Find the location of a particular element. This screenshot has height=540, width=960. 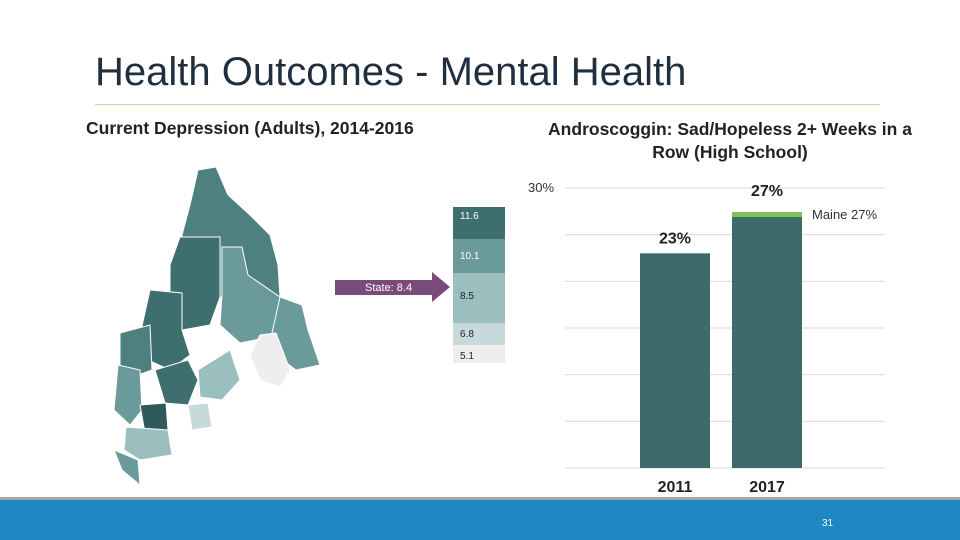

y-tick-30: 30% is located at coordinates (541, 187).